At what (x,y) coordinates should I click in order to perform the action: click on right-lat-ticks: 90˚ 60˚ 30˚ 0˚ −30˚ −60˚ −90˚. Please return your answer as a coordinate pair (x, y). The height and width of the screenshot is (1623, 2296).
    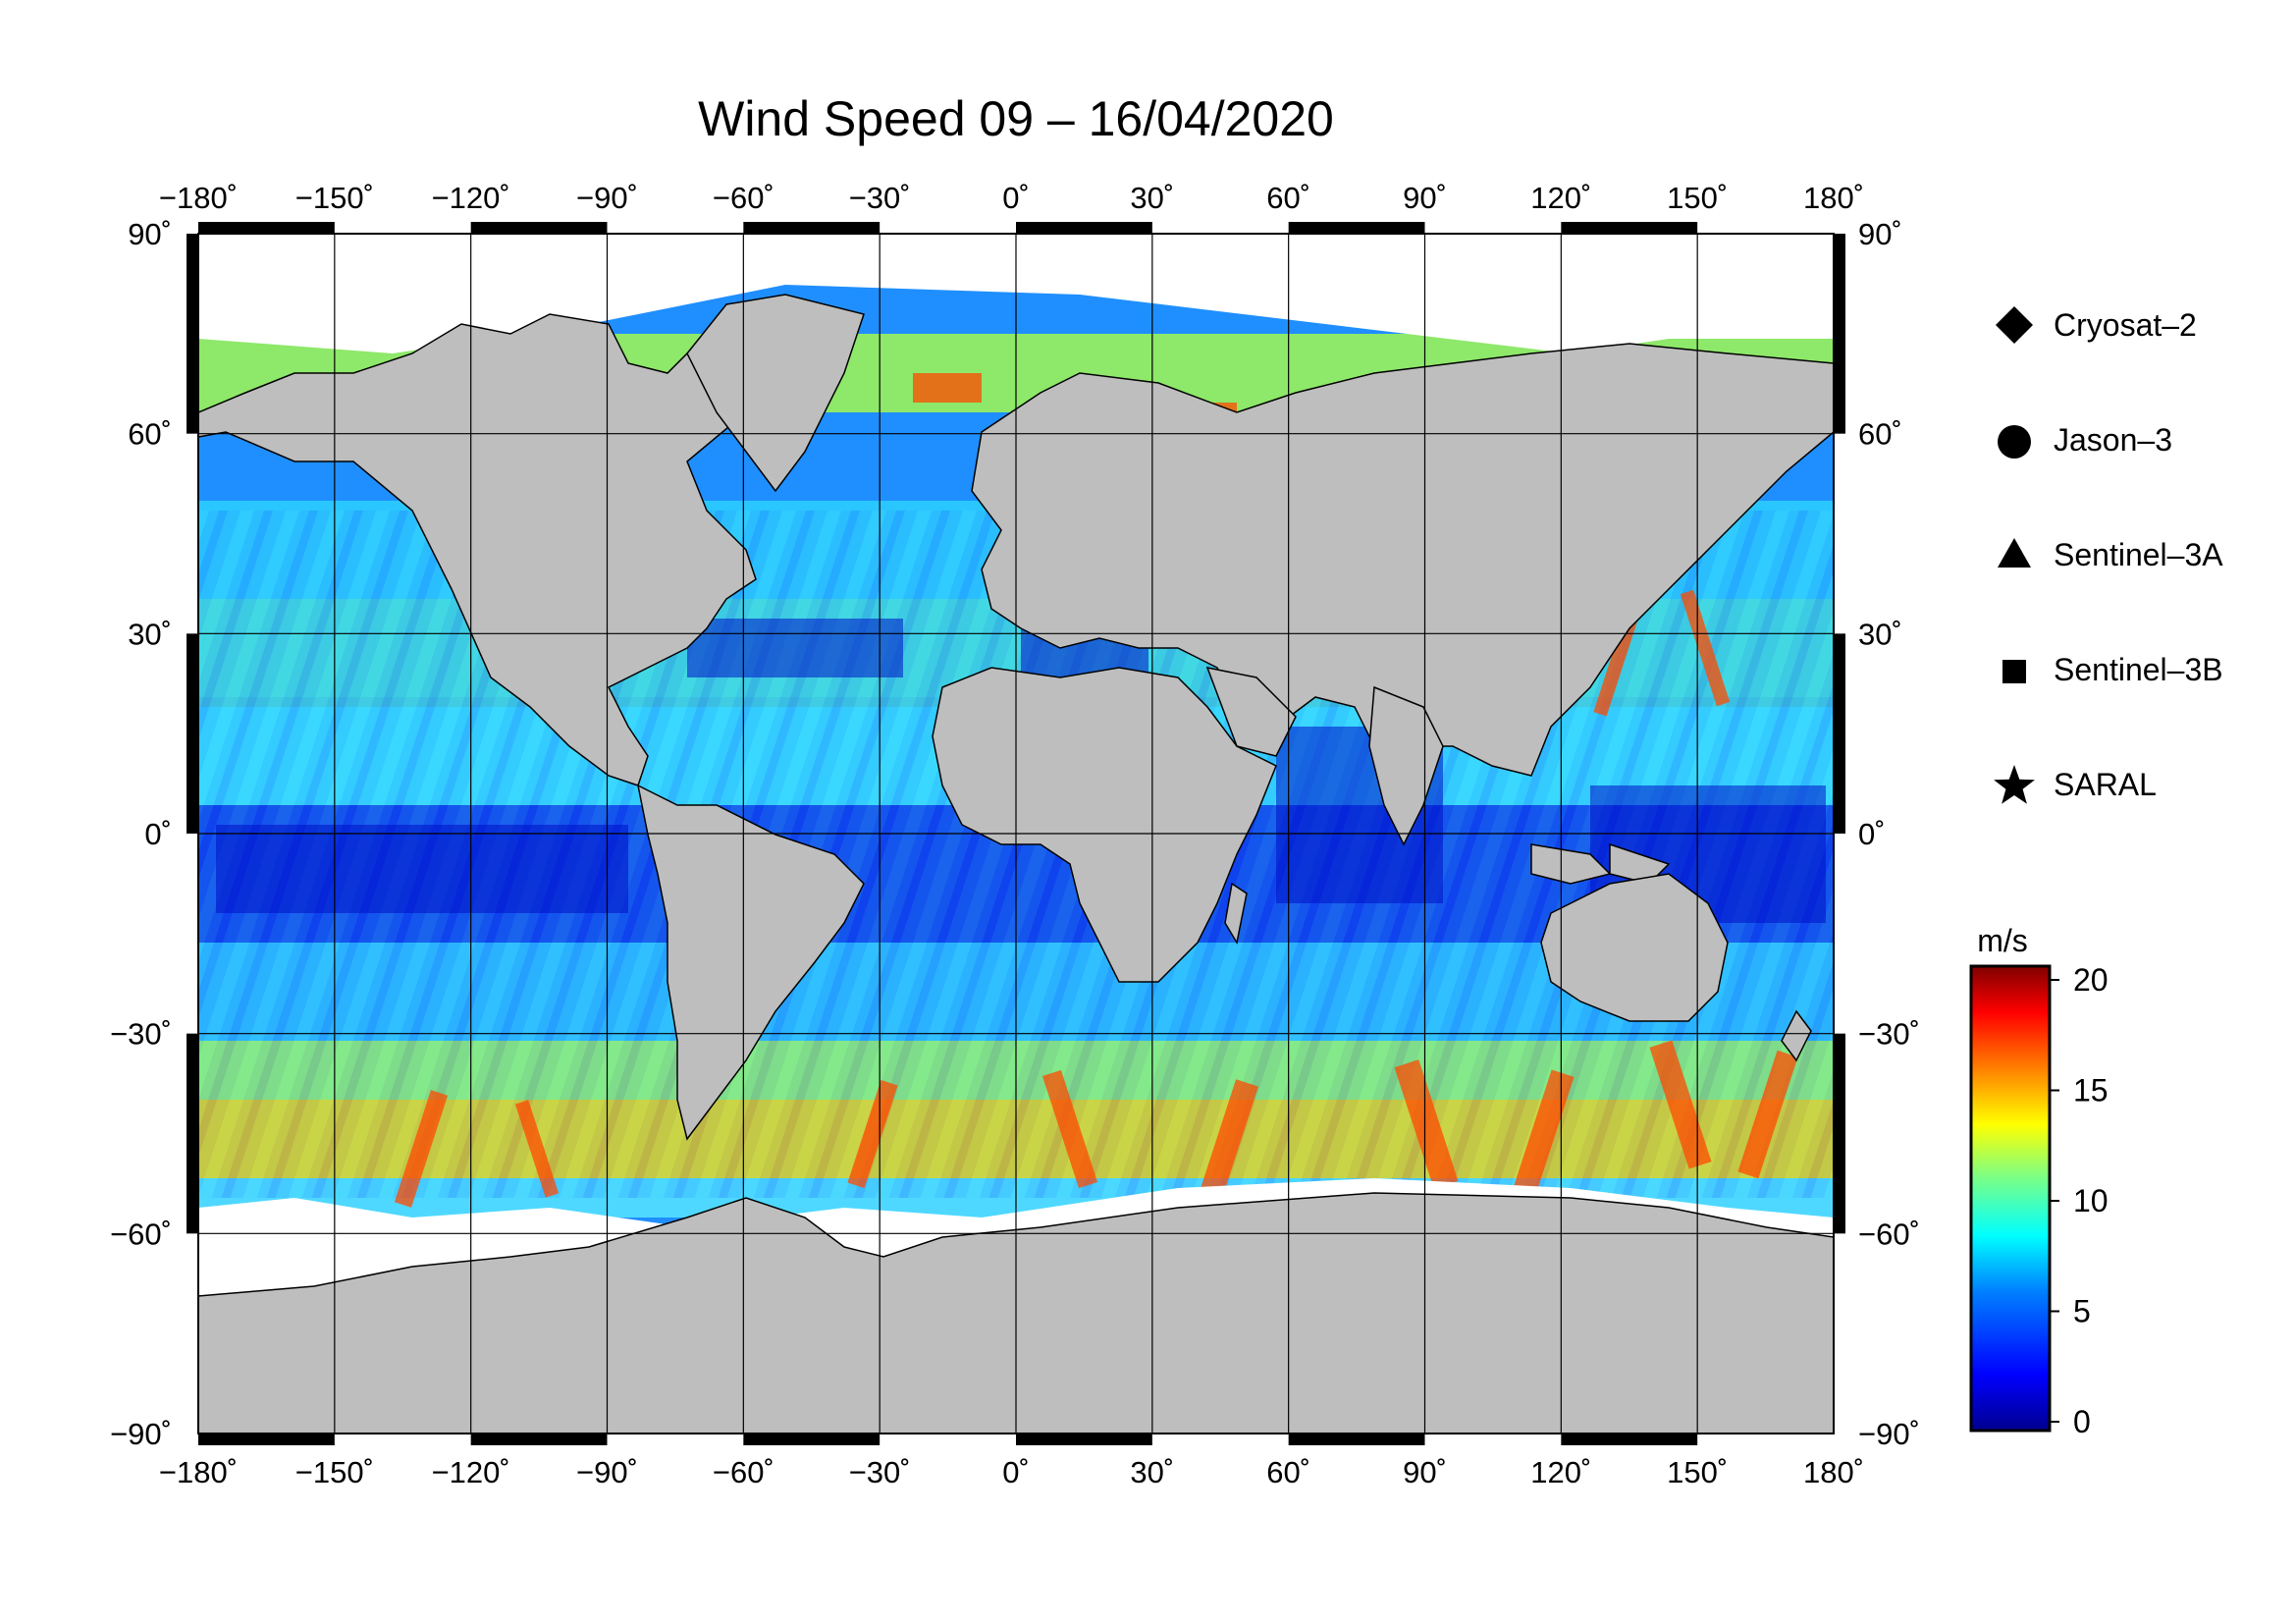
    Looking at the image, I should click on (1889, 834).